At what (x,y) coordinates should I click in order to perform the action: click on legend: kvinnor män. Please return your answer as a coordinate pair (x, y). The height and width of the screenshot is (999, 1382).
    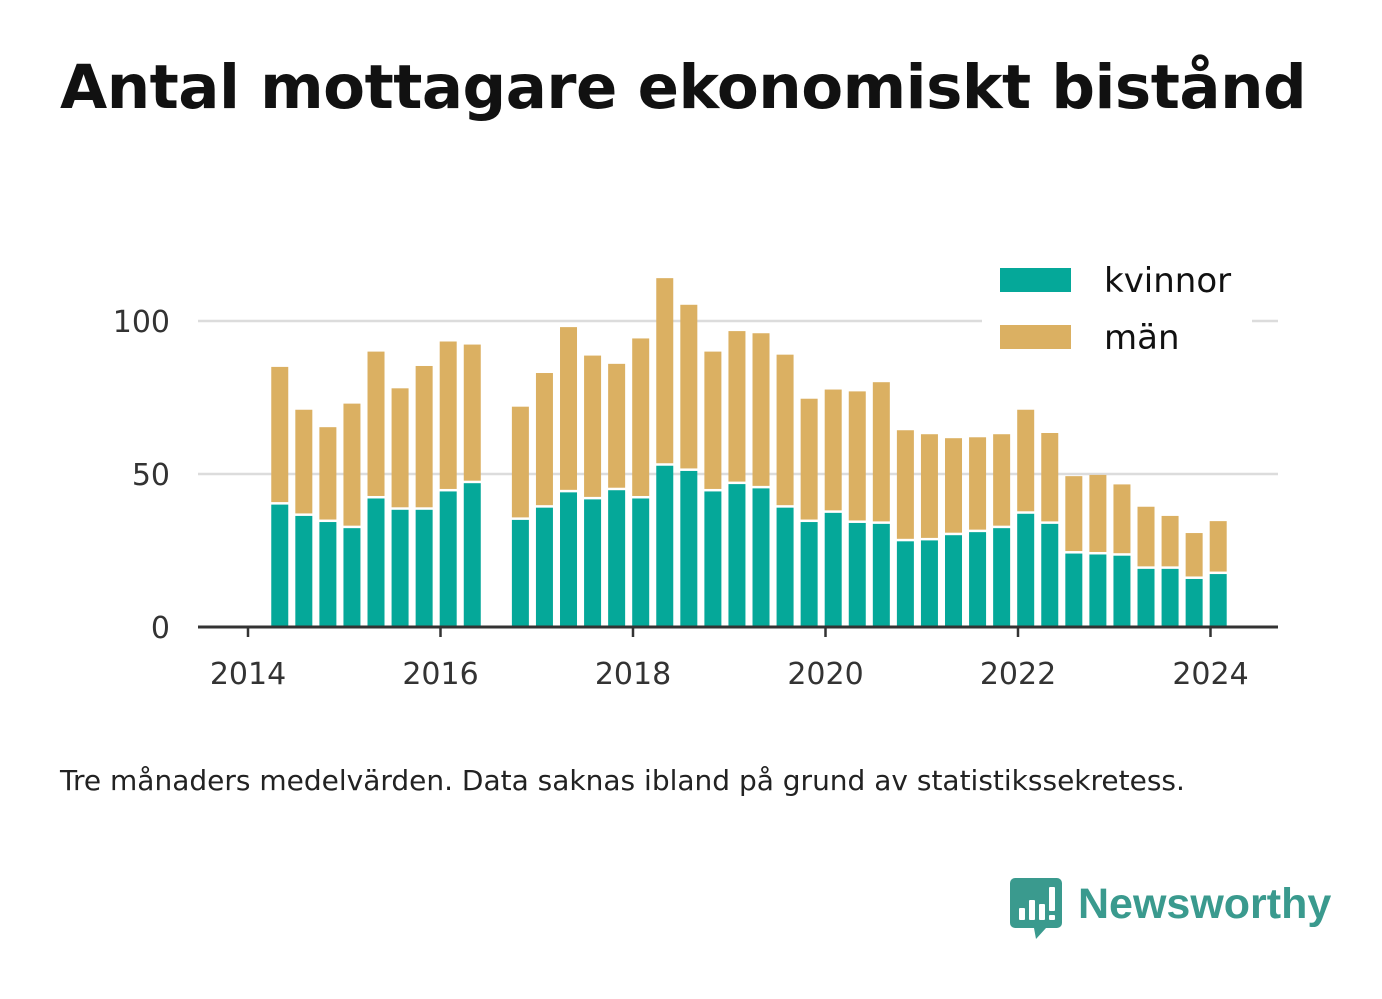
    Looking at the image, I should click on (1117, 311).